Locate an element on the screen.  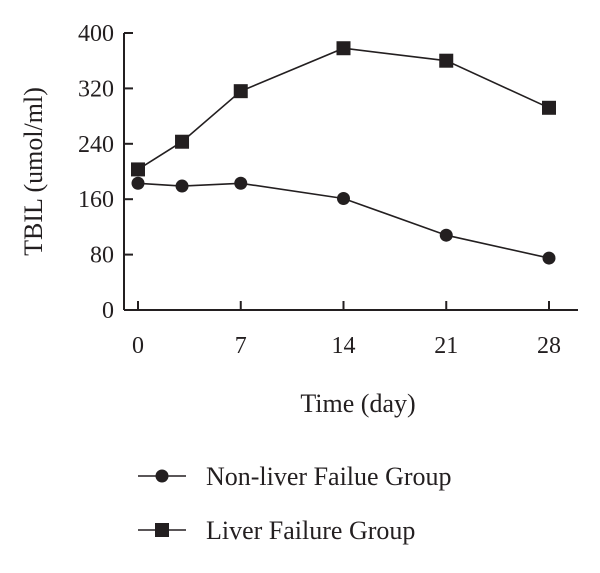
y-tick-label: 320 is located at coordinates (96, 89).